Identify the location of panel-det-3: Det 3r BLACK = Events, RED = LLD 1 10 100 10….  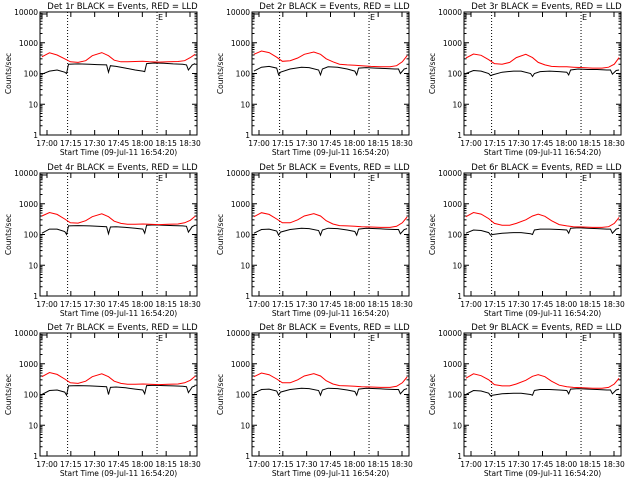
(526, 79).